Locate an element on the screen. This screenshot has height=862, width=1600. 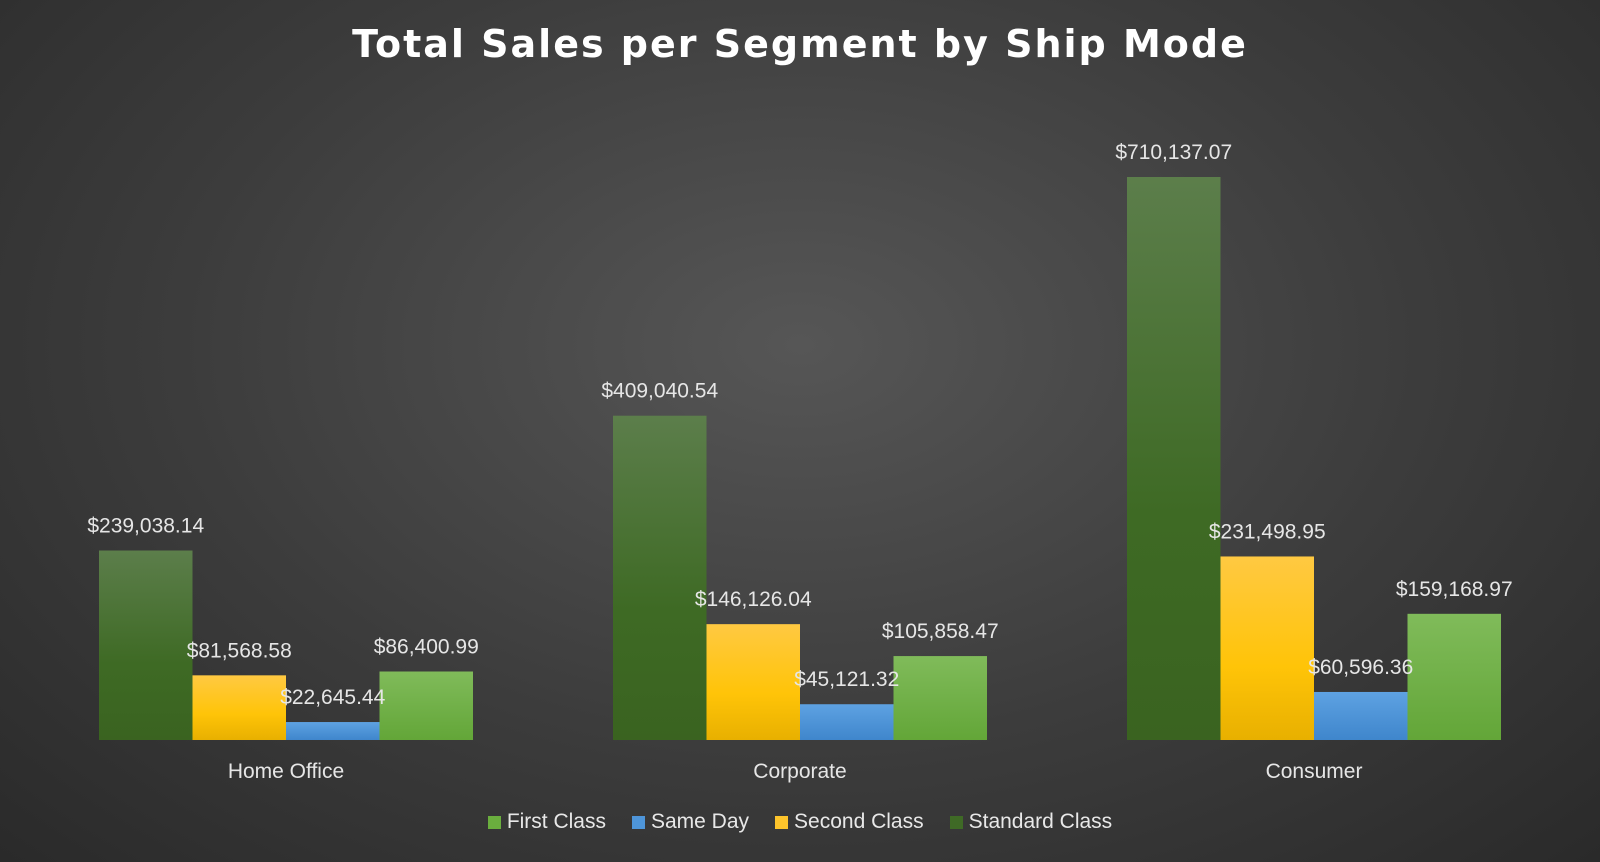
legend-swatch-same-day is located at coordinates (638, 822).